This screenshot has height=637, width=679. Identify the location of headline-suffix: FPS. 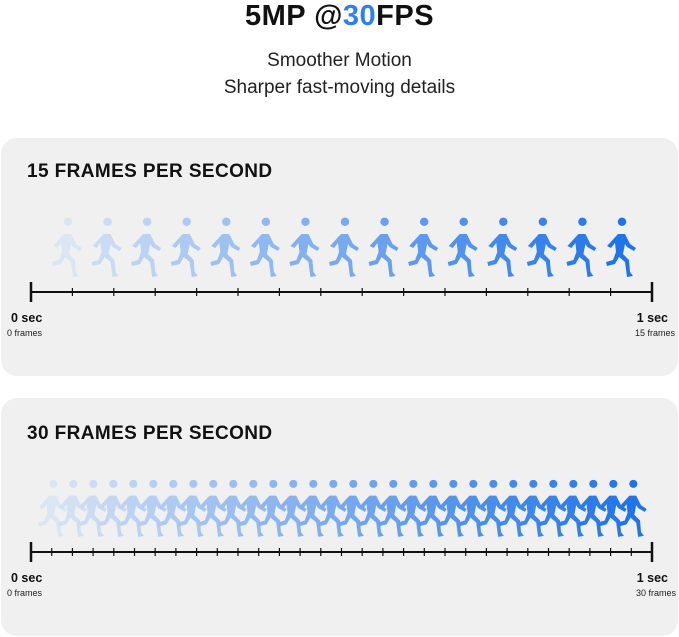
(405, 16).